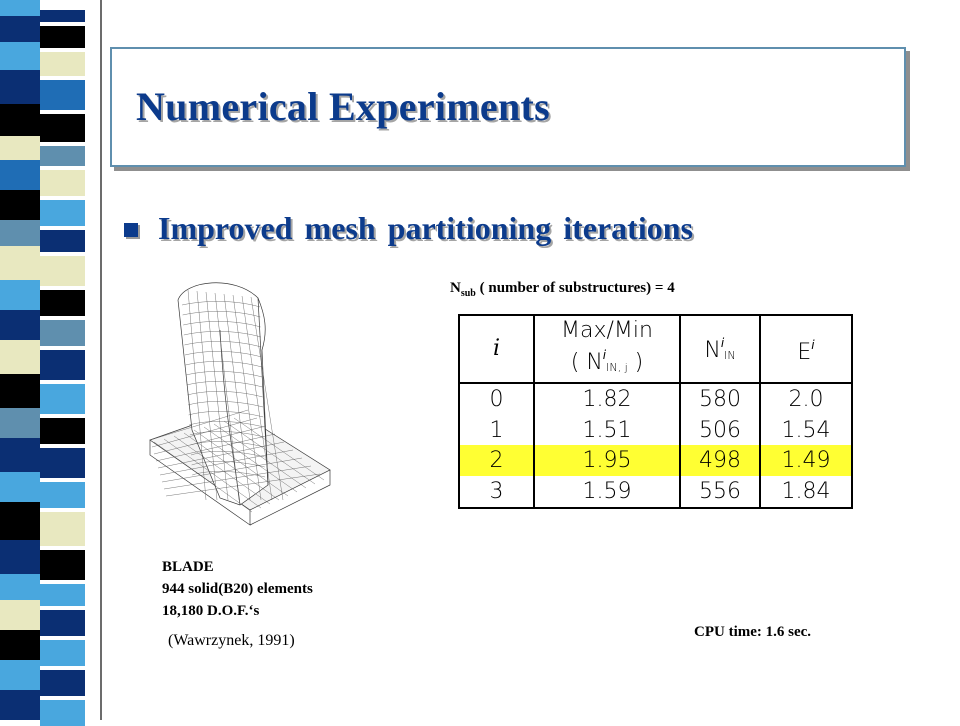 Image resolution: width=960 pixels, height=726 pixels. Describe the element at coordinates (575, 288) in the screenshot. I see `nsub-text: ( number of substructures) = 4` at that location.